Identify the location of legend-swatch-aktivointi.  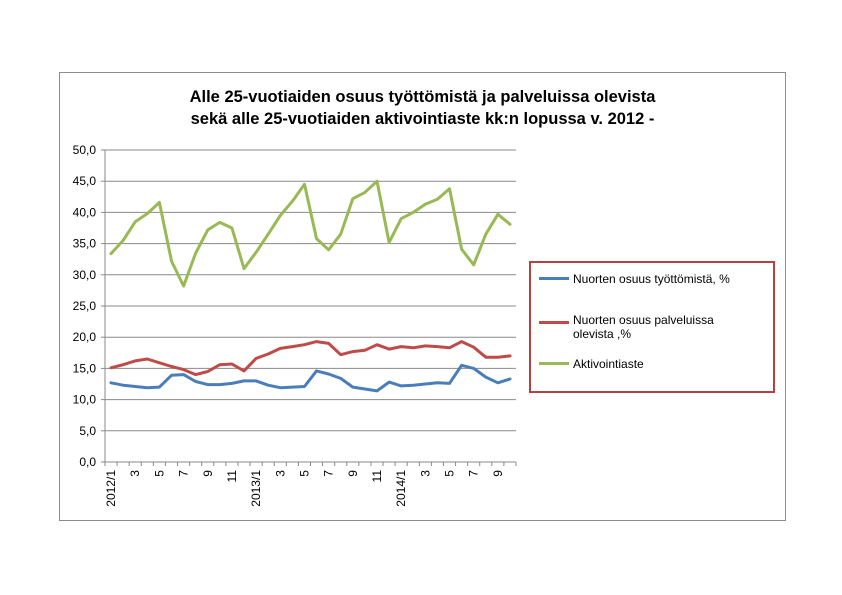
(554, 363).